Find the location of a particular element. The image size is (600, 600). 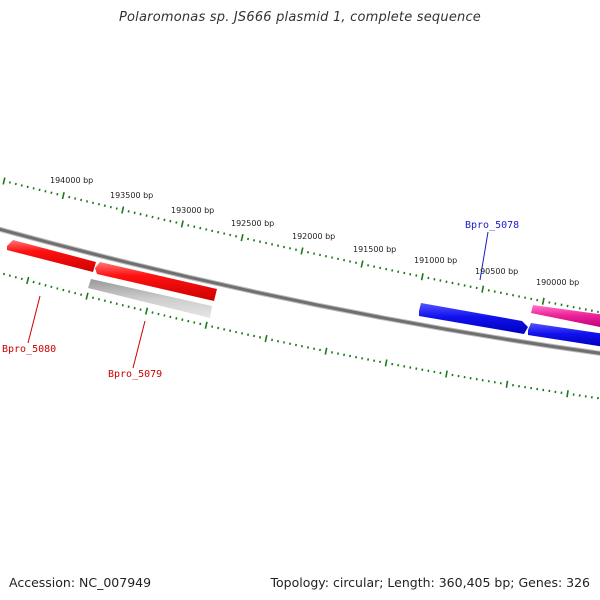

gene-red-right is located at coordinates (156, 281).